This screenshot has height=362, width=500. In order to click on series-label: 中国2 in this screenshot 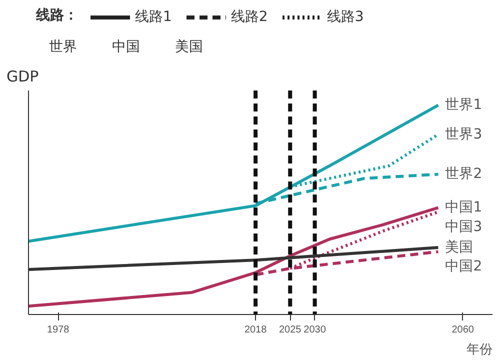, I will do `click(463, 266)`.